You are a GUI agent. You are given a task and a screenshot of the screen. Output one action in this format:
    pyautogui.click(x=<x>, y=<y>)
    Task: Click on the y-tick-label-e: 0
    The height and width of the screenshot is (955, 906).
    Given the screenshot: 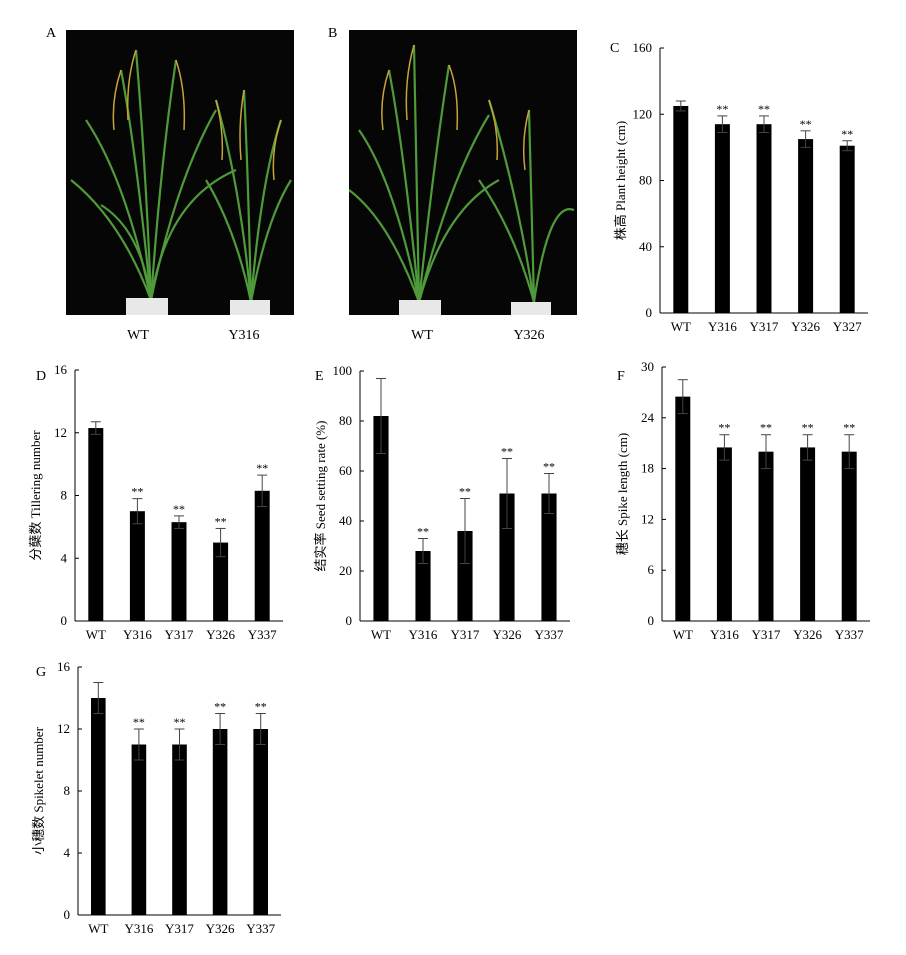 What is the action you would take?
    pyautogui.click(x=349, y=620)
    